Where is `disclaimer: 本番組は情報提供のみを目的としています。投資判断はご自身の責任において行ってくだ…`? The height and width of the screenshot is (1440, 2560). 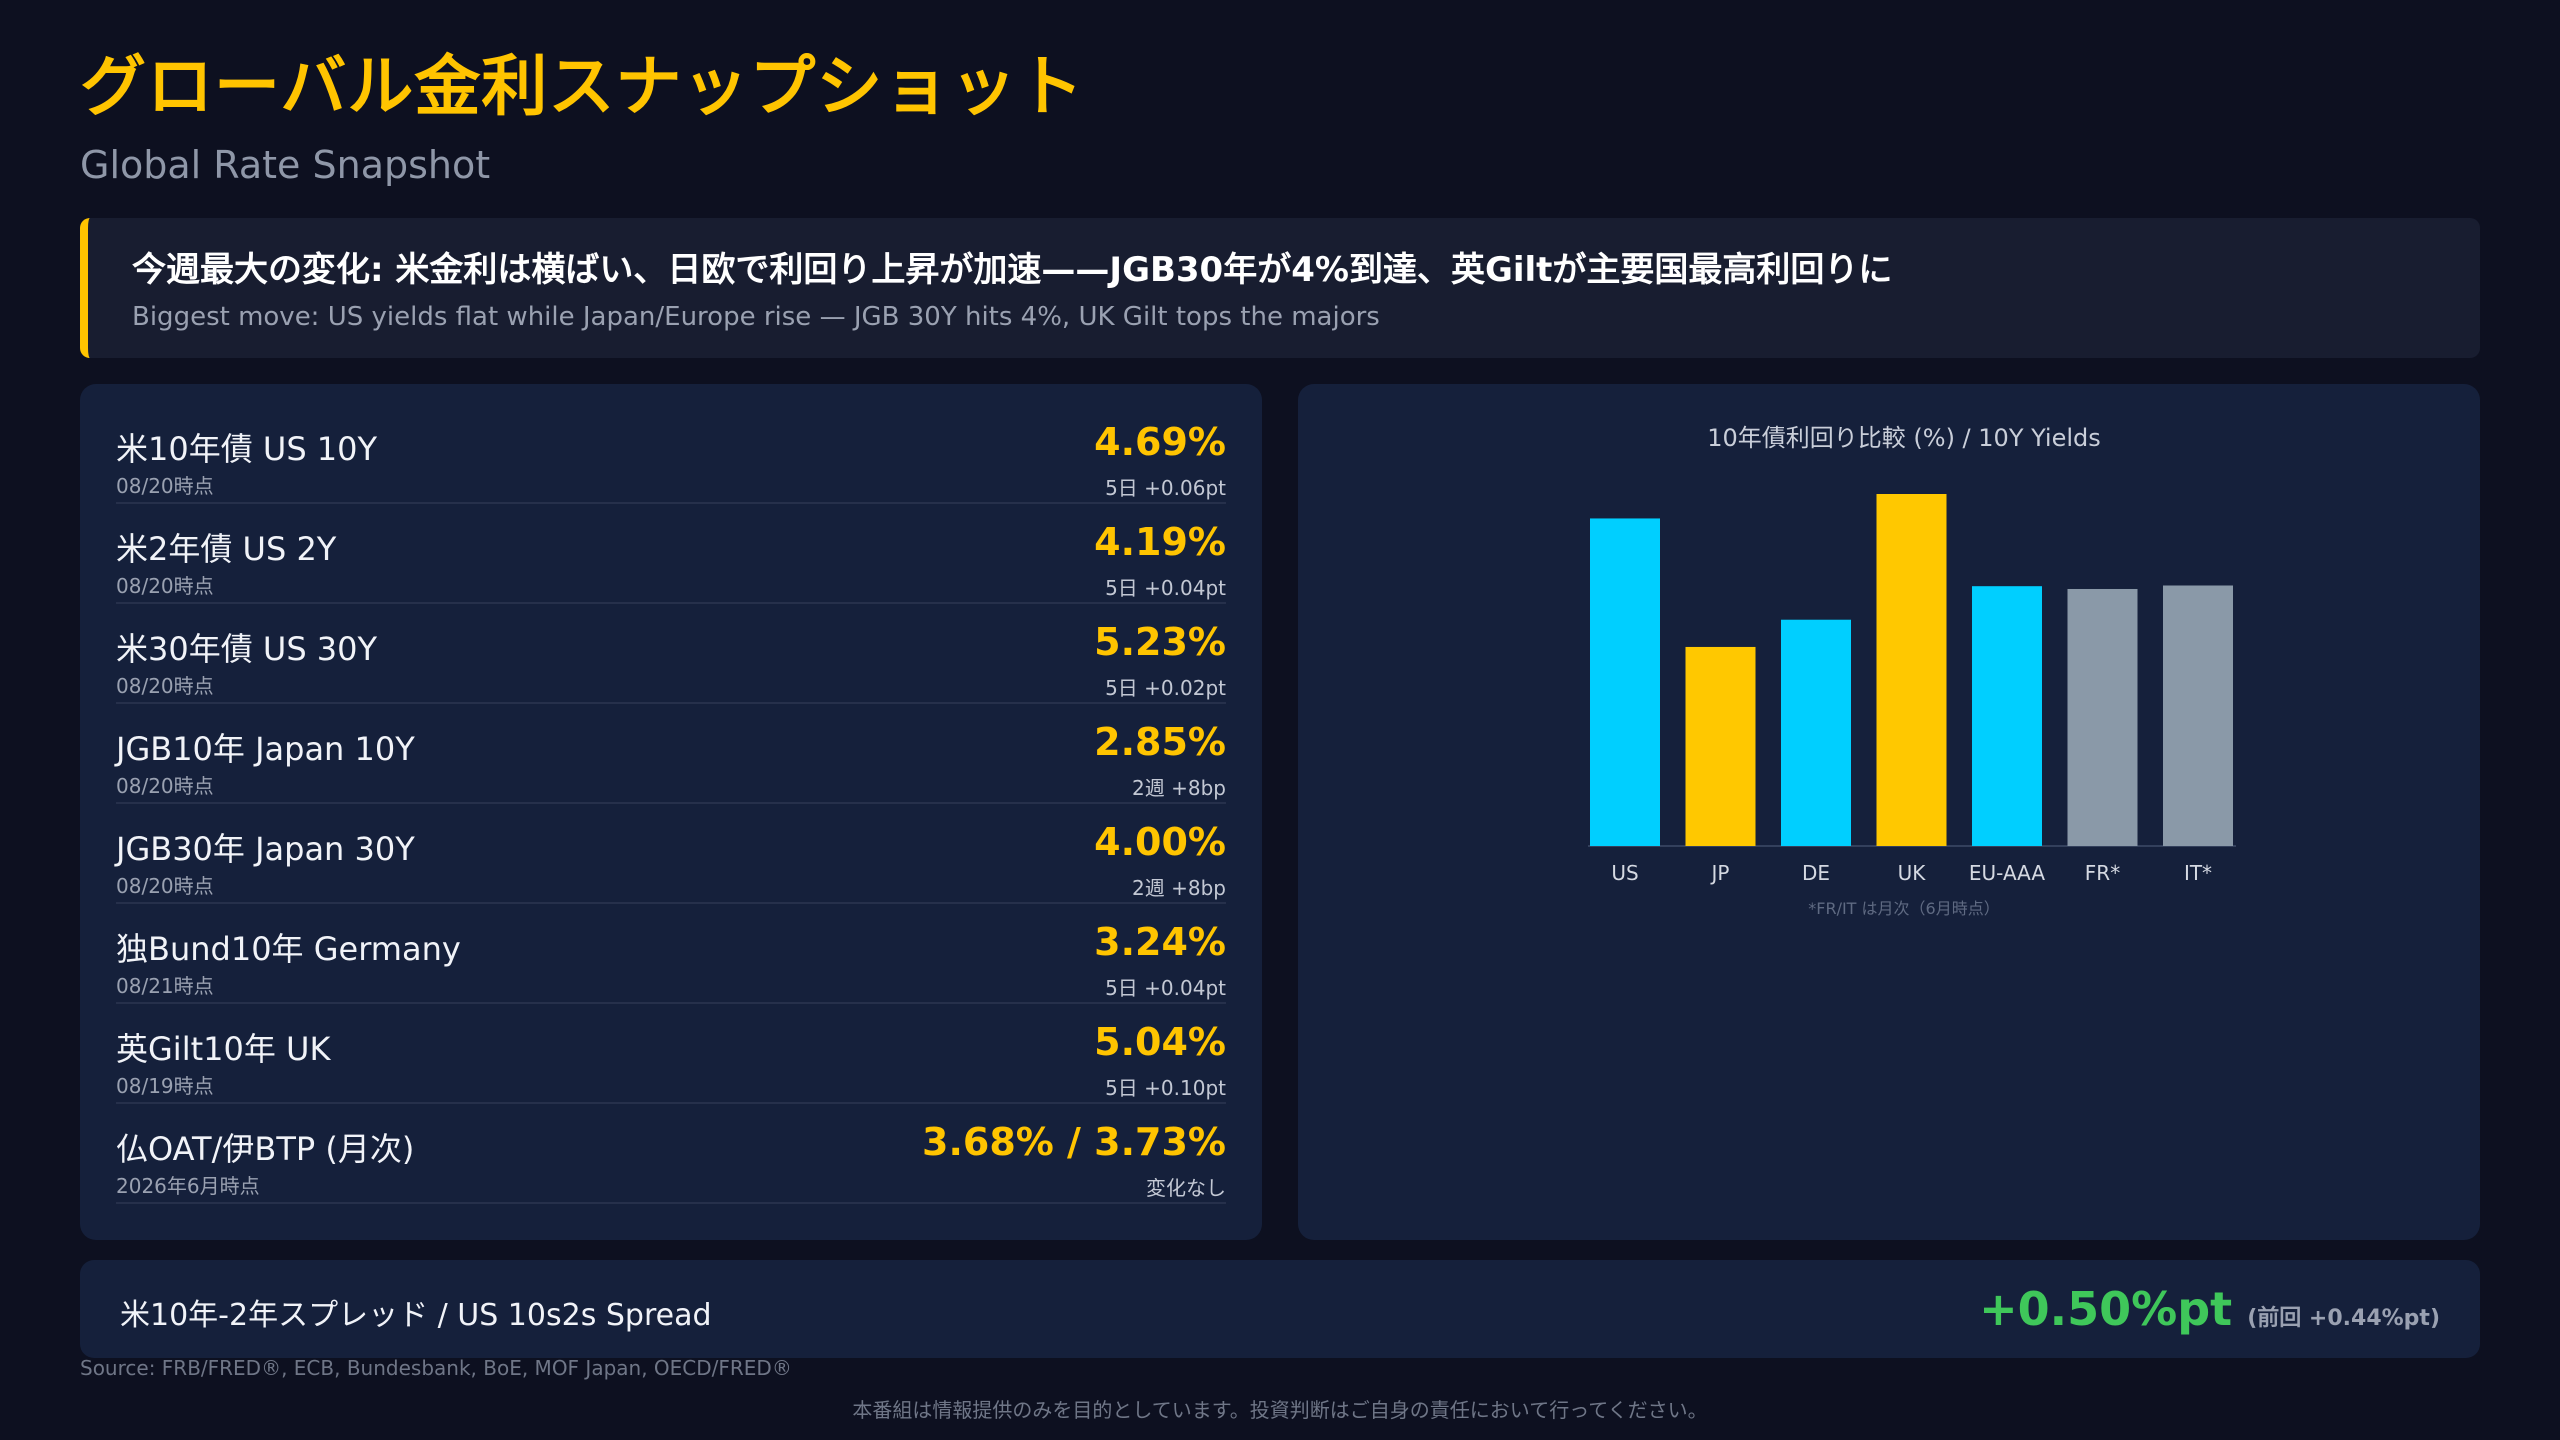 disclaimer: 本番組は情報提供のみを目的としています。投資判断はご自身の責任において行ってくだ… is located at coordinates (1280, 1410).